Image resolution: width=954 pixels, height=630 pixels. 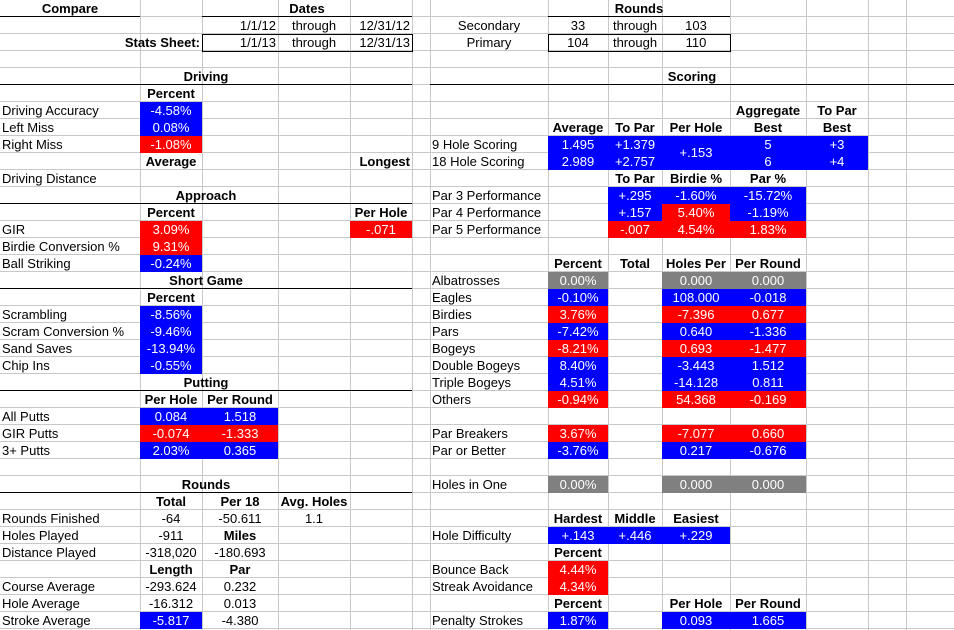 I want to click on score-row-percent: -7.42%, so click(x=578, y=331).